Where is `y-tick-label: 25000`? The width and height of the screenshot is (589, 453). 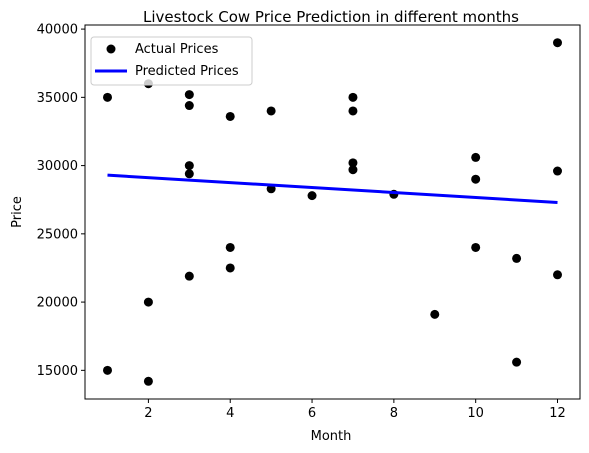 y-tick-label: 25000 is located at coordinates (57, 234).